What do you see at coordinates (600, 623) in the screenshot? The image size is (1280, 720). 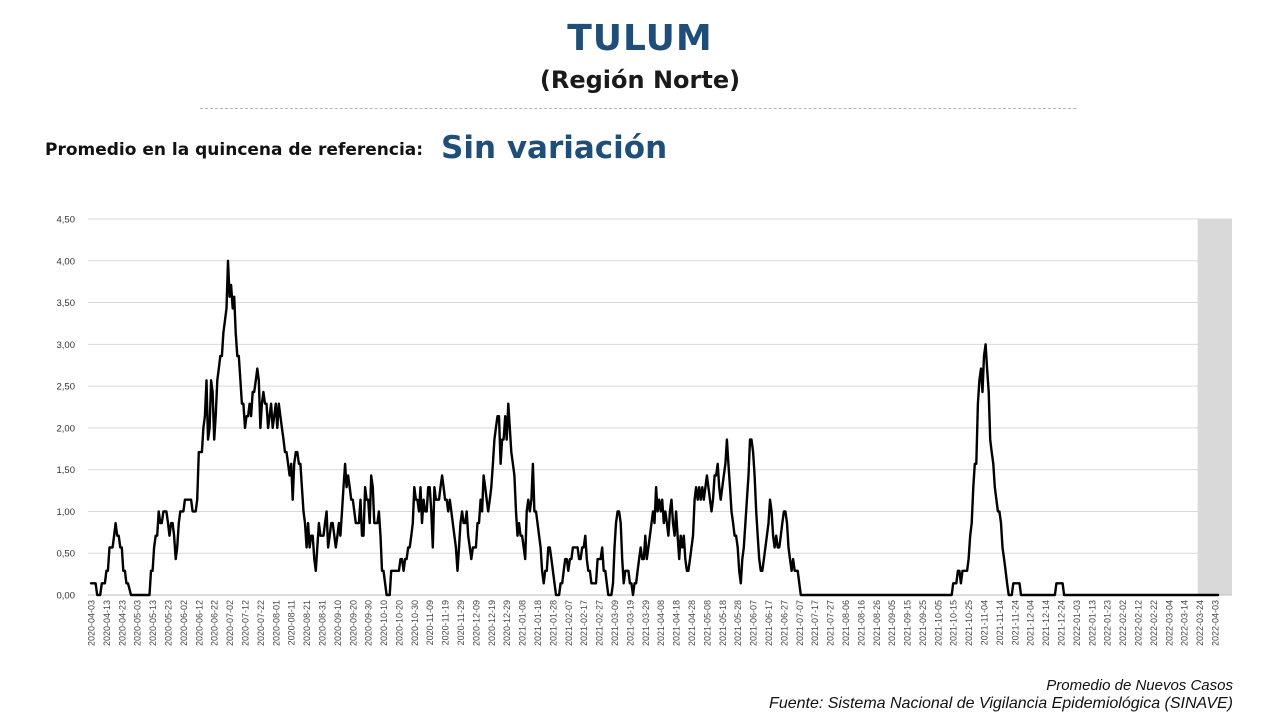 I see `x-tick-label: 2021-02-27` at bounding box center [600, 623].